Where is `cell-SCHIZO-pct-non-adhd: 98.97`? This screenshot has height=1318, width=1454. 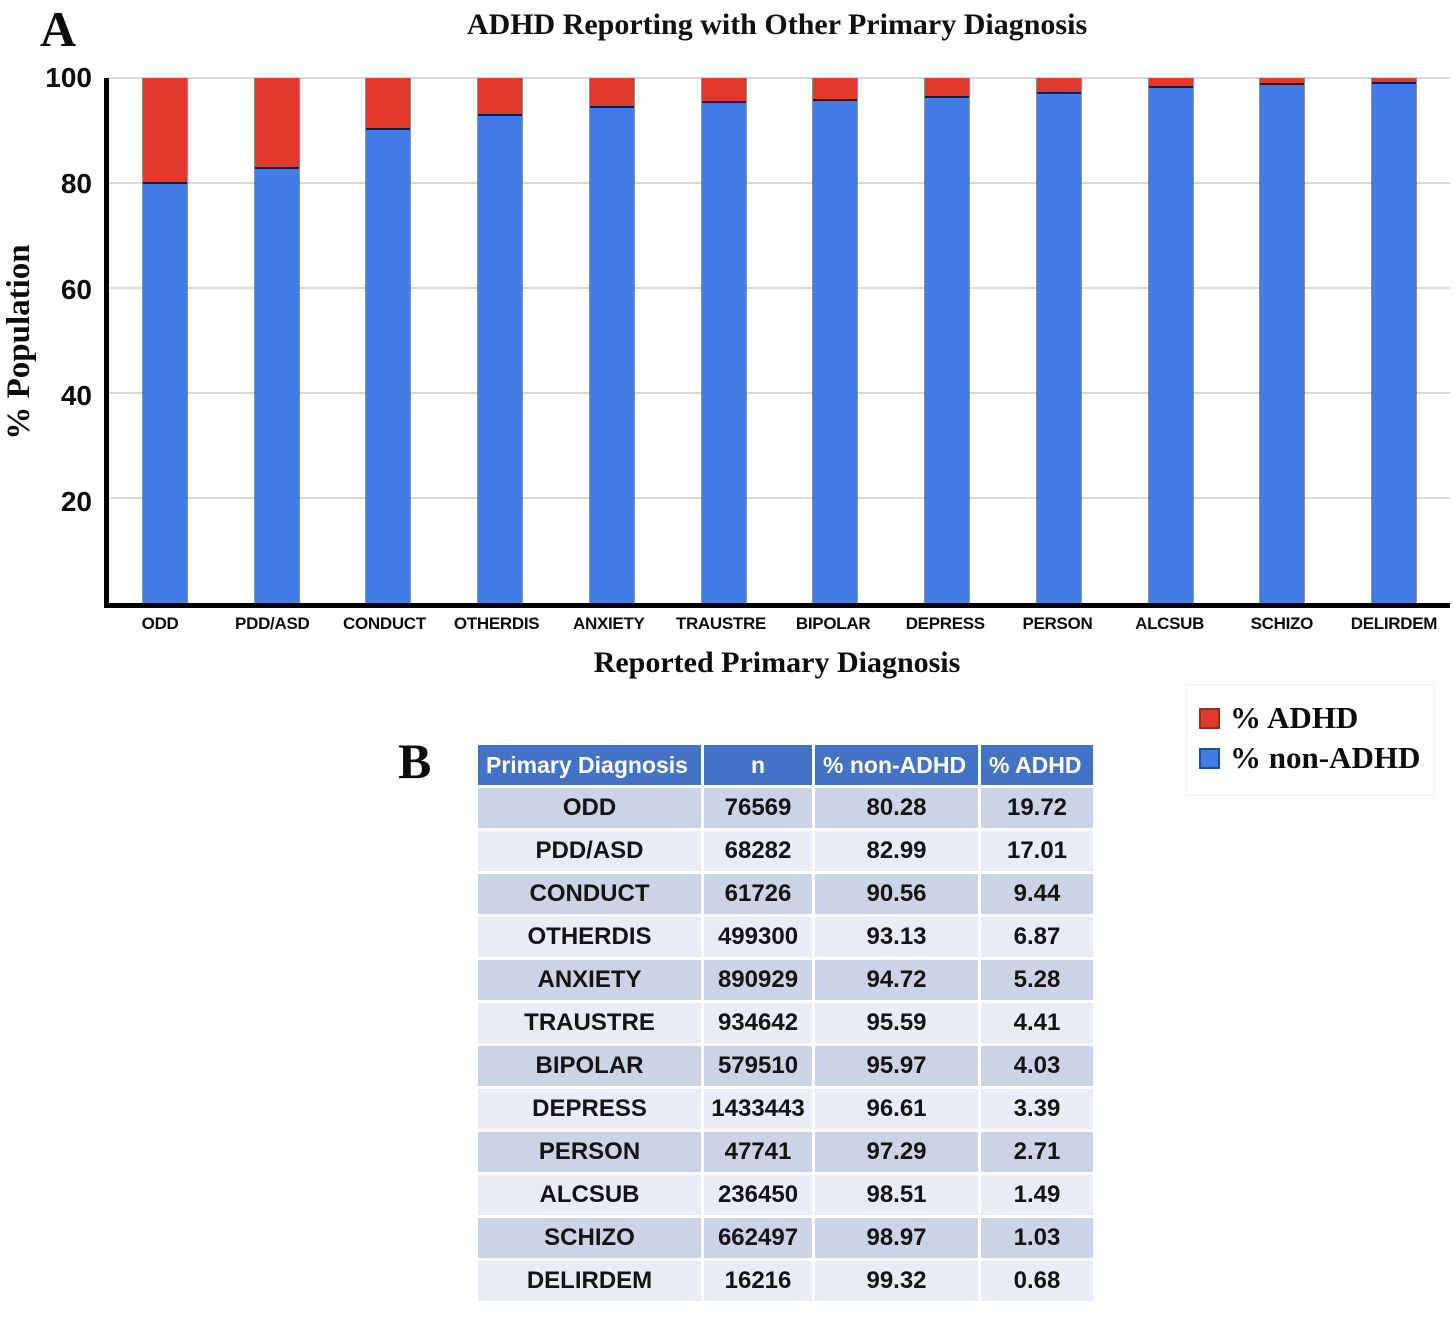 cell-SCHIZO-pct-non-adhd: 98.97 is located at coordinates (896, 1238).